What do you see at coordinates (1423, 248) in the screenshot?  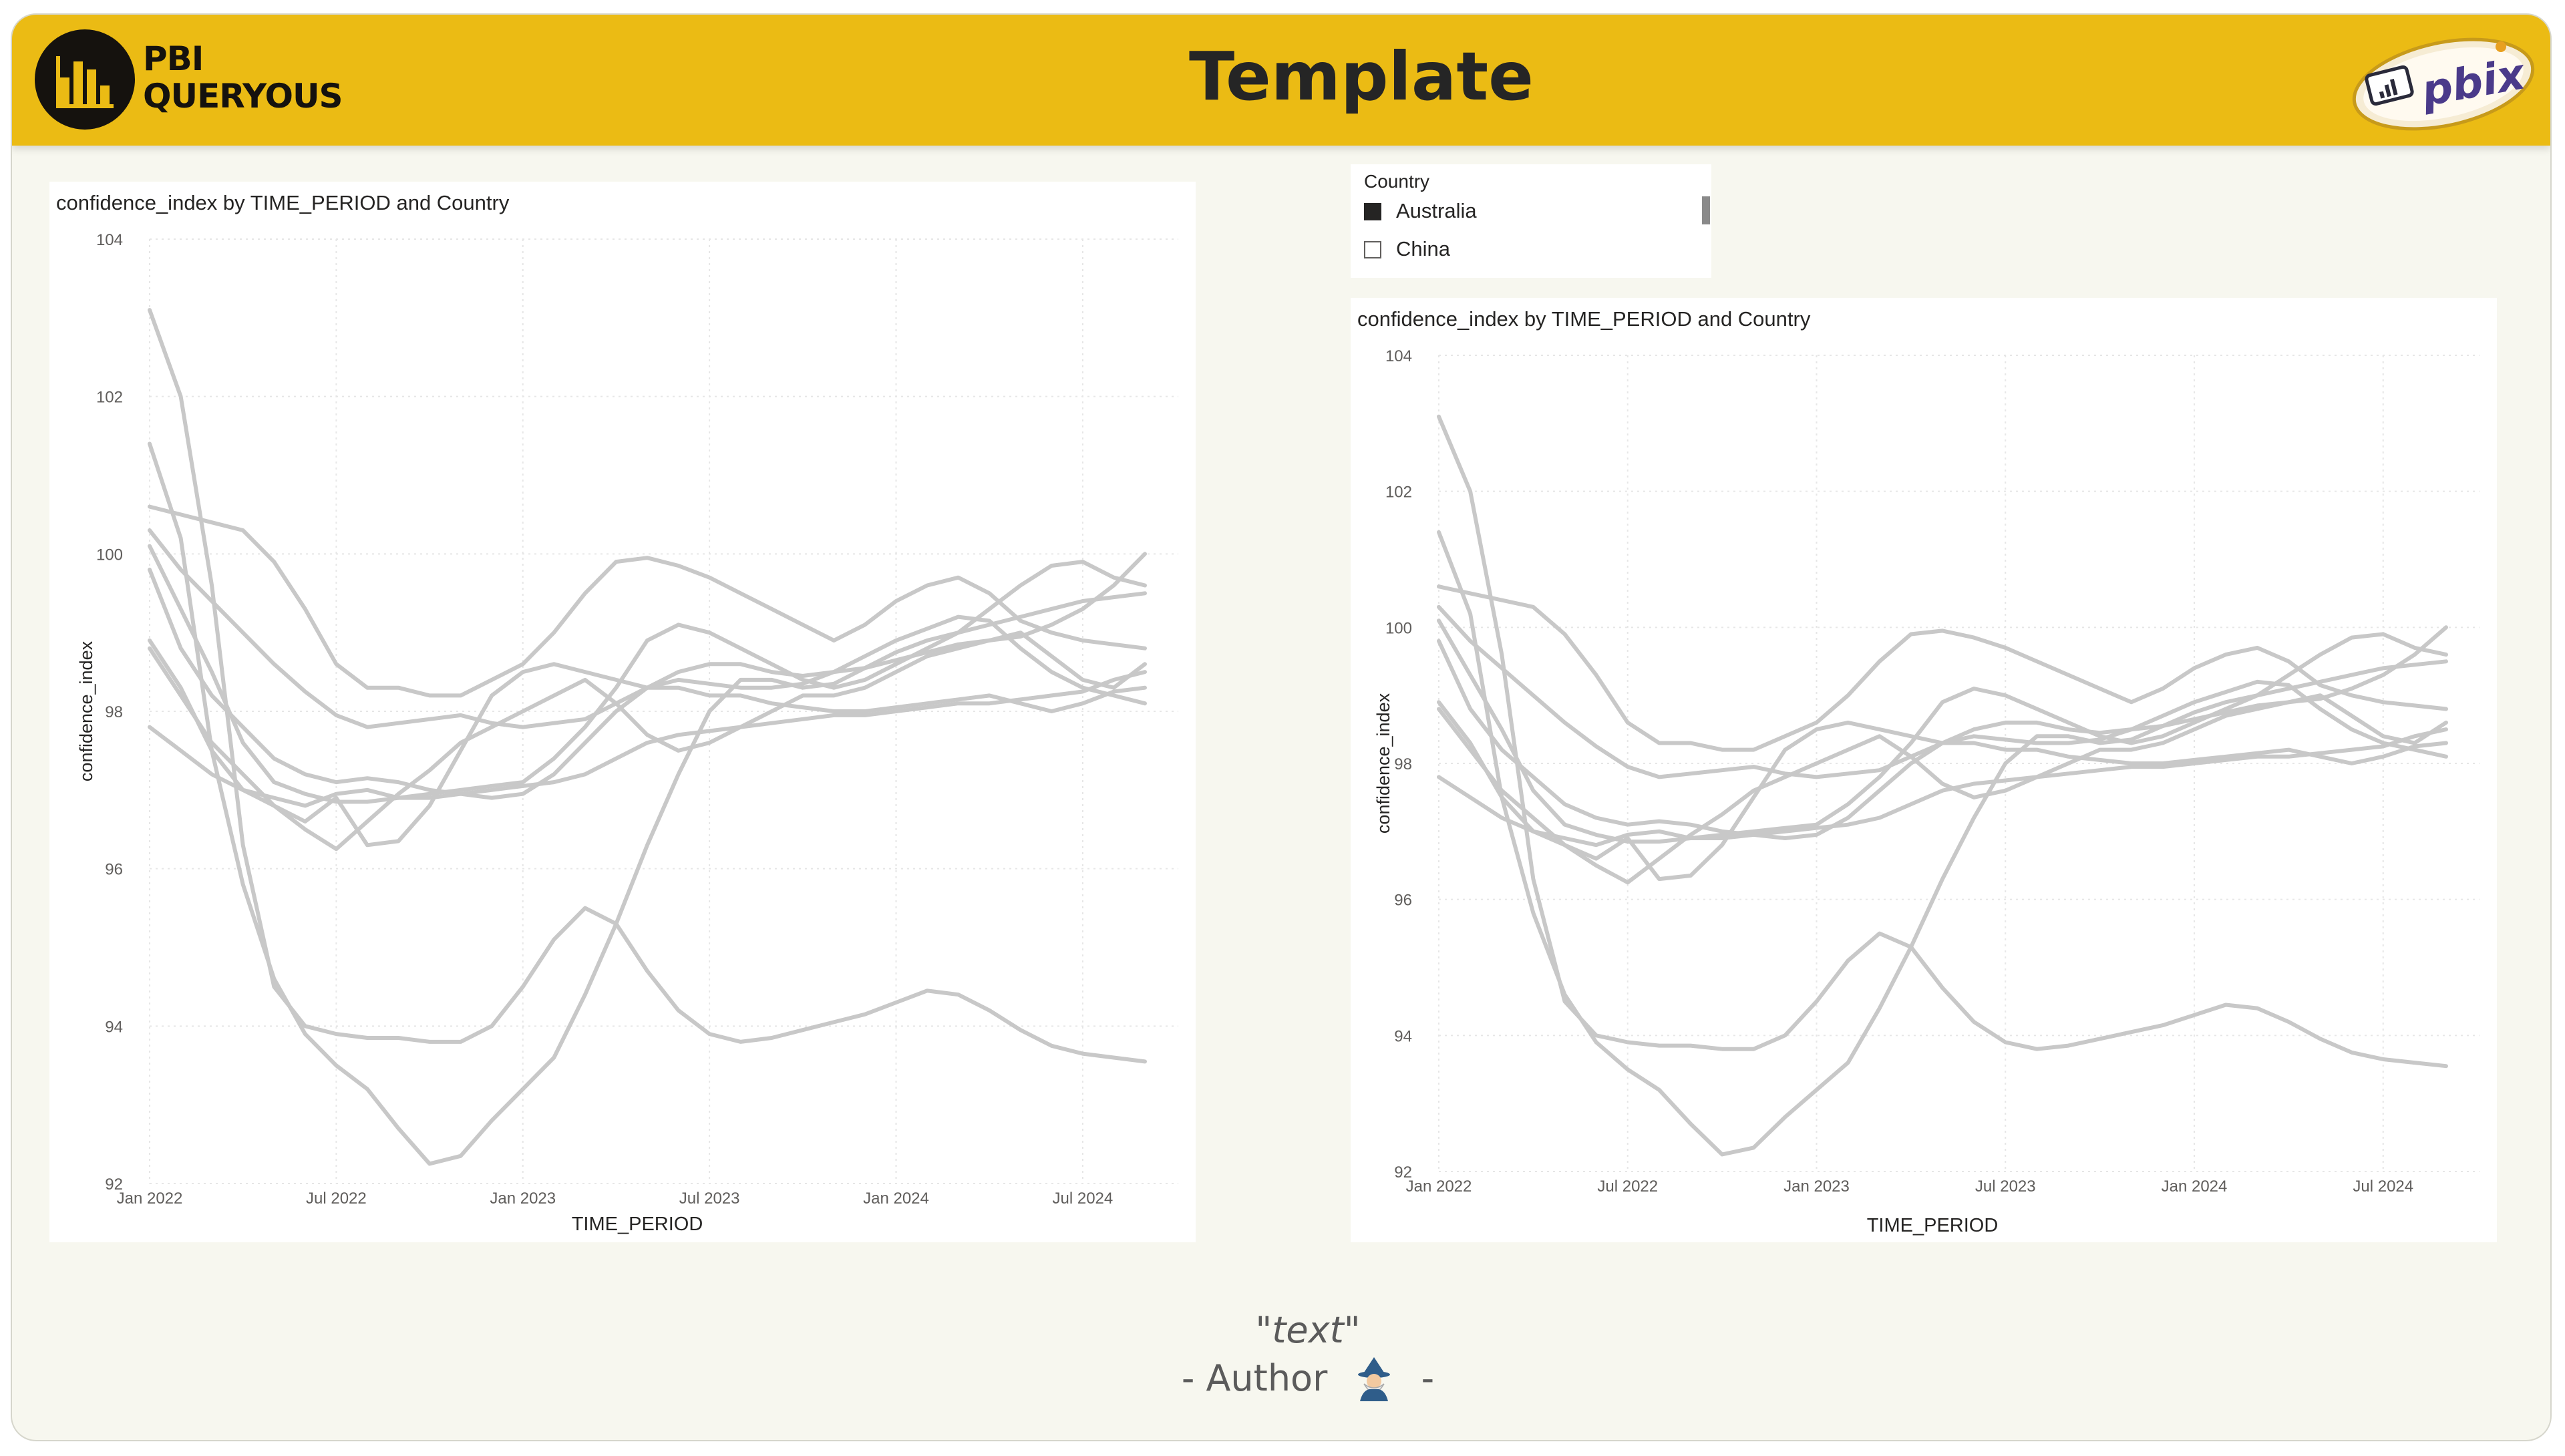 I see `slicer-item-label: China` at bounding box center [1423, 248].